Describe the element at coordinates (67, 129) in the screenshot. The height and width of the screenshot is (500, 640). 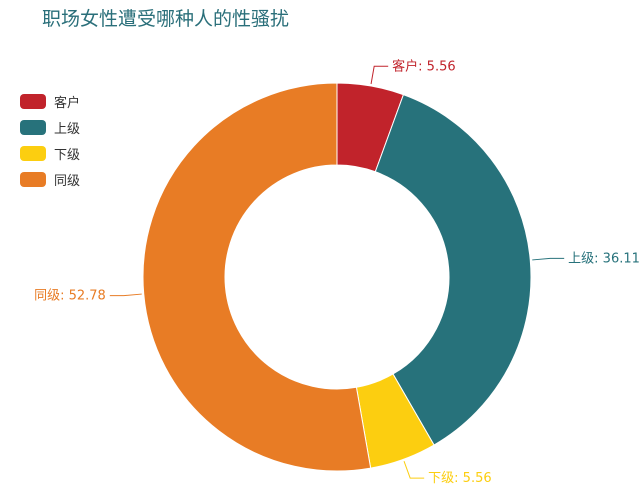
I see `legend-label-superior: 上级` at that location.